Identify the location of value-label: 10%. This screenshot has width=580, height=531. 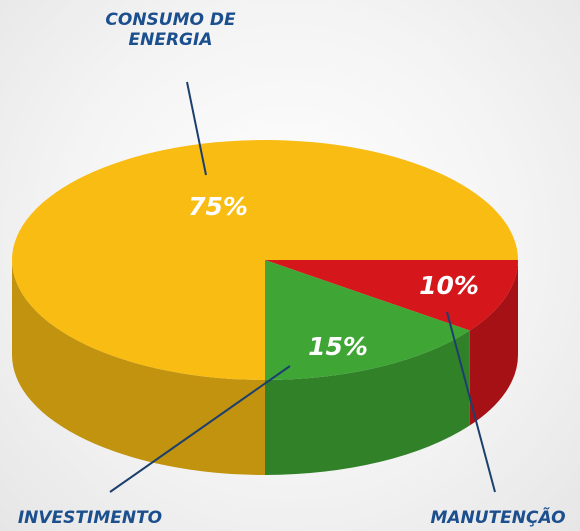
(449, 285).